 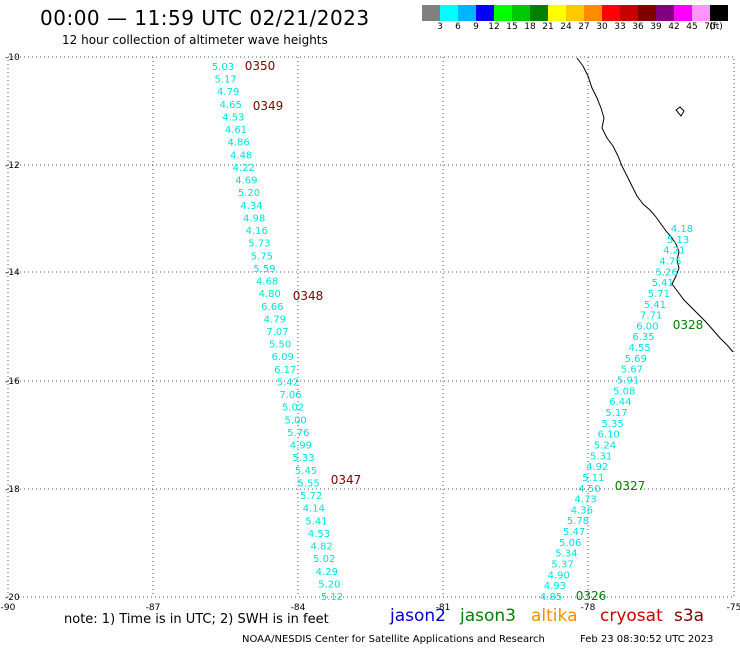 What do you see at coordinates (251, 206) in the screenshot?
I see `swh-value-west: 4.34` at bounding box center [251, 206].